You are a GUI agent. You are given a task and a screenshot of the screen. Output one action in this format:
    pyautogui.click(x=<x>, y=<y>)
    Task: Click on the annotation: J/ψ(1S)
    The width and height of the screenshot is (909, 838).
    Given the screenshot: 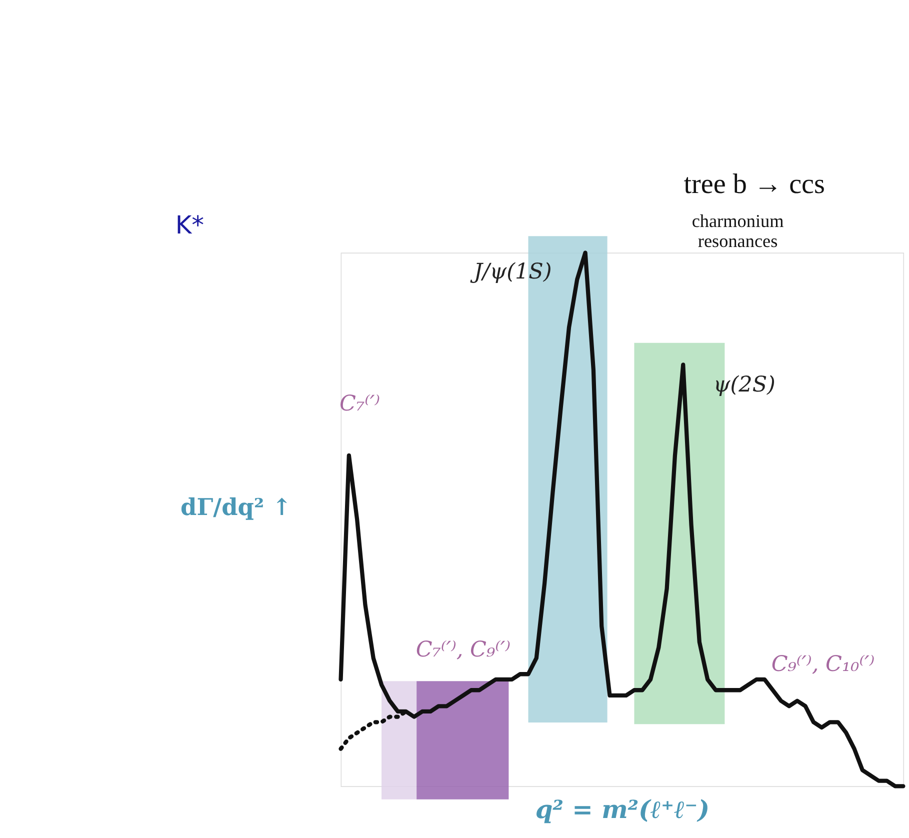 What is the action you would take?
    pyautogui.click(x=511, y=271)
    